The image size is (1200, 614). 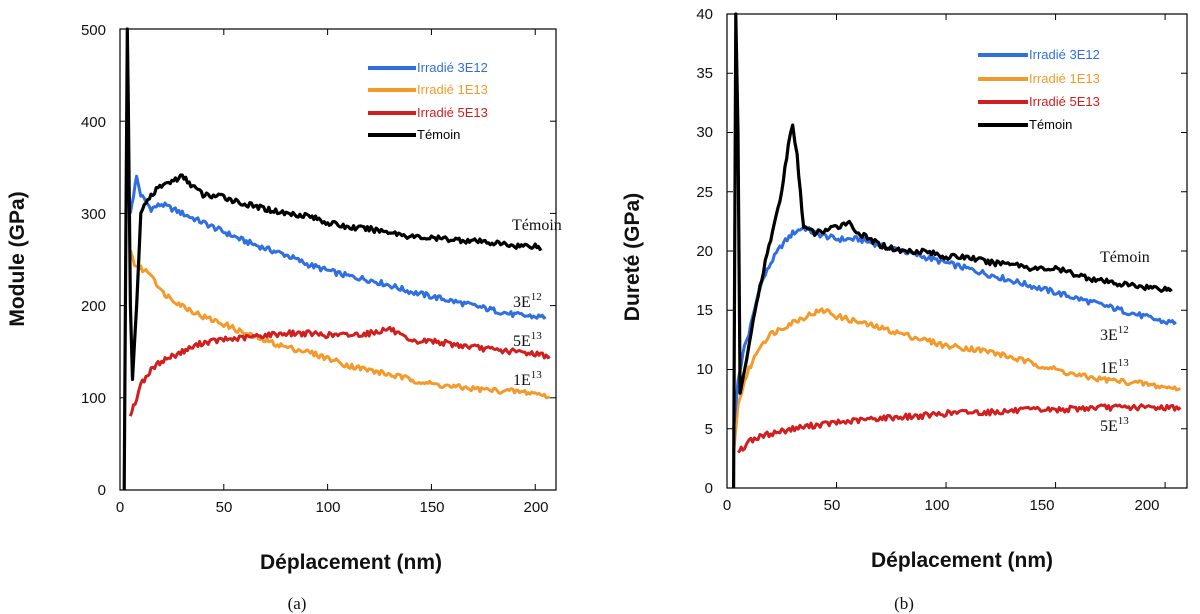 What do you see at coordinates (709, 429) in the screenshot?
I see `y-tick-label: 5` at bounding box center [709, 429].